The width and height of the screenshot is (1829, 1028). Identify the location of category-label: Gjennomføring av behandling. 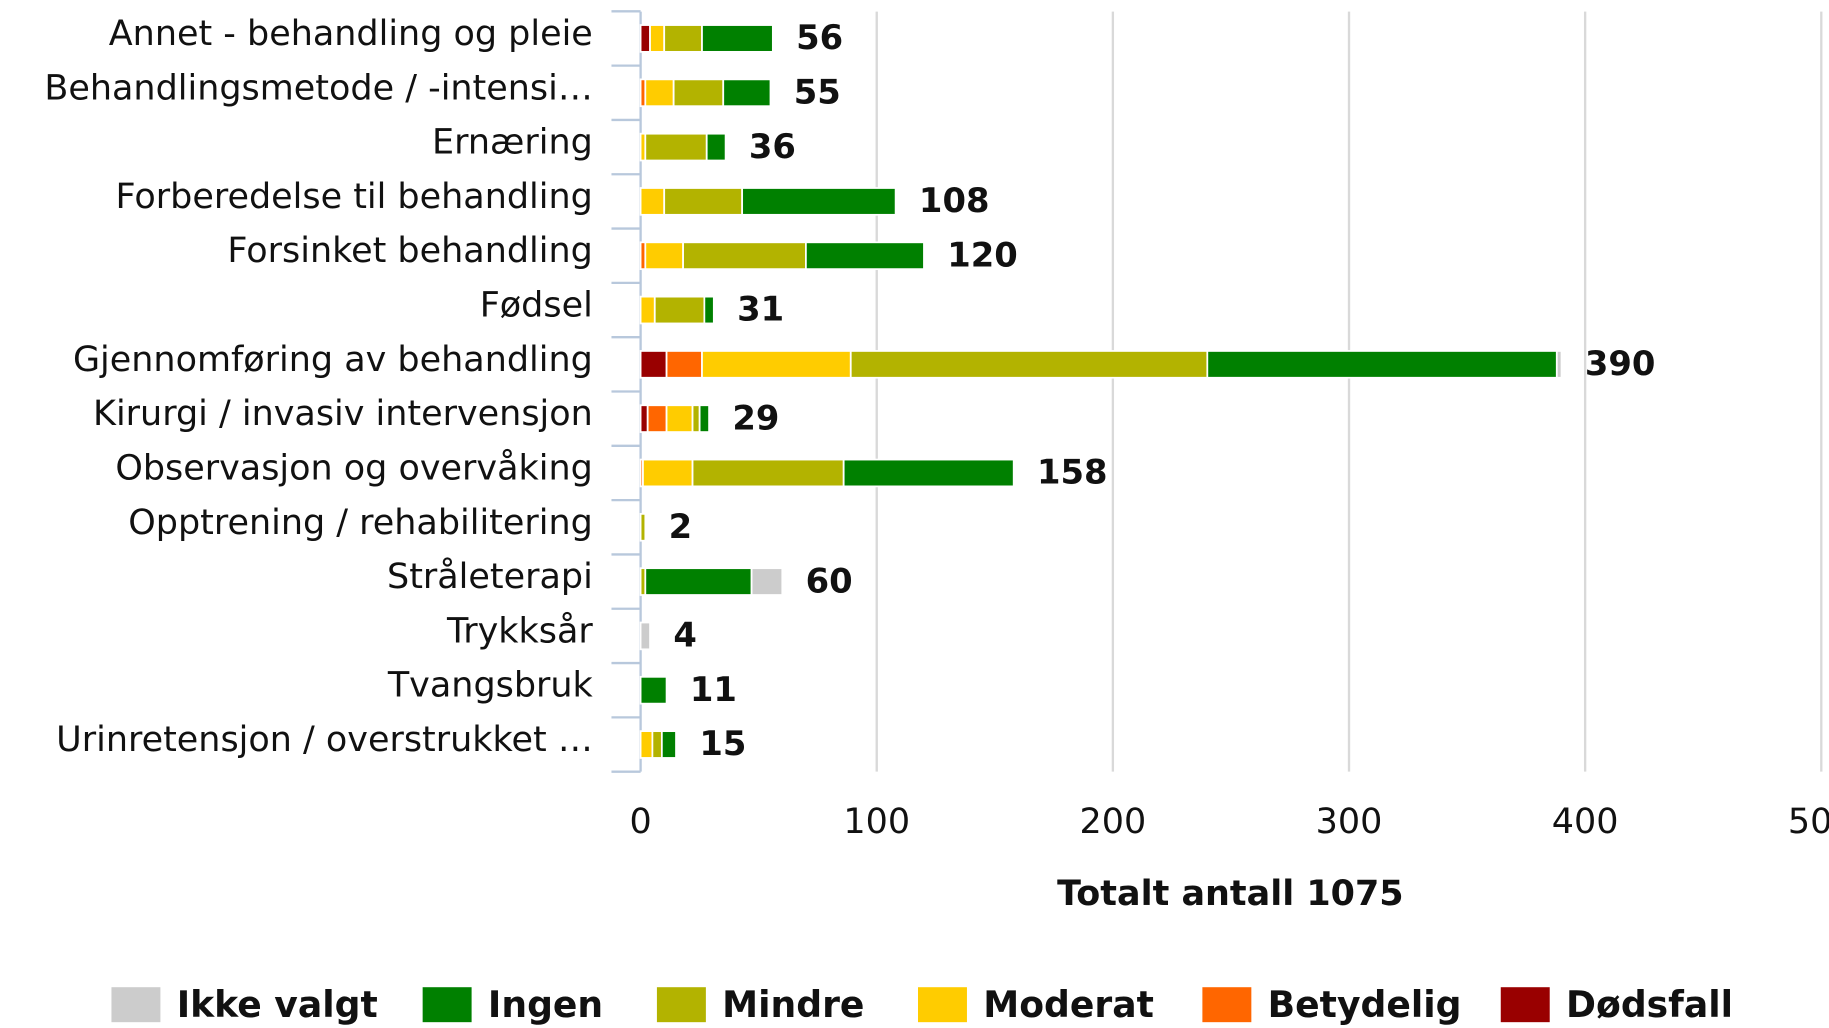
(333, 360).